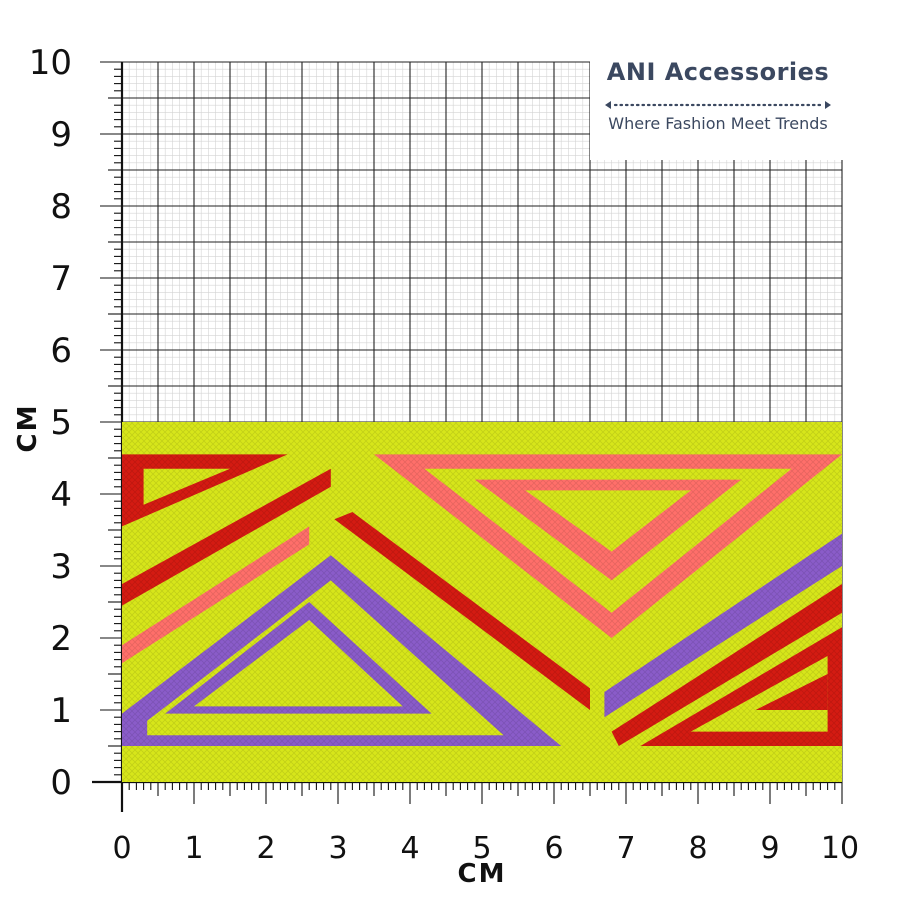  Describe the element at coordinates (337, 848) in the screenshot. I see `x-tick-label: 3` at that location.